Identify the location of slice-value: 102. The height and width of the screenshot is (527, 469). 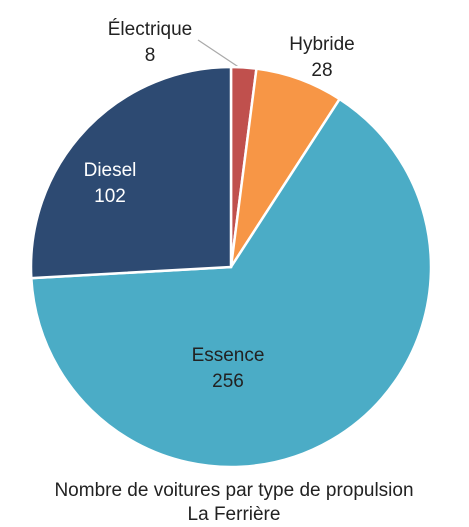
(110, 196).